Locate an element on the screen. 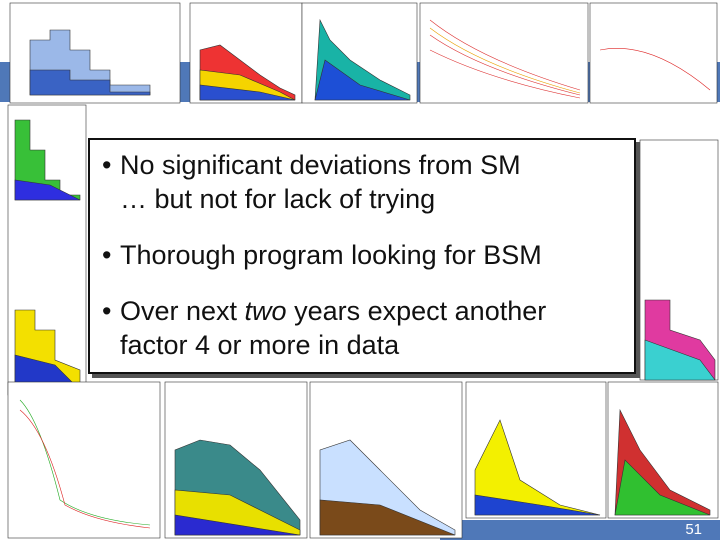 The width and height of the screenshot is (720, 540). bullet: Thorough program looking for BSM is located at coordinates (362, 255).